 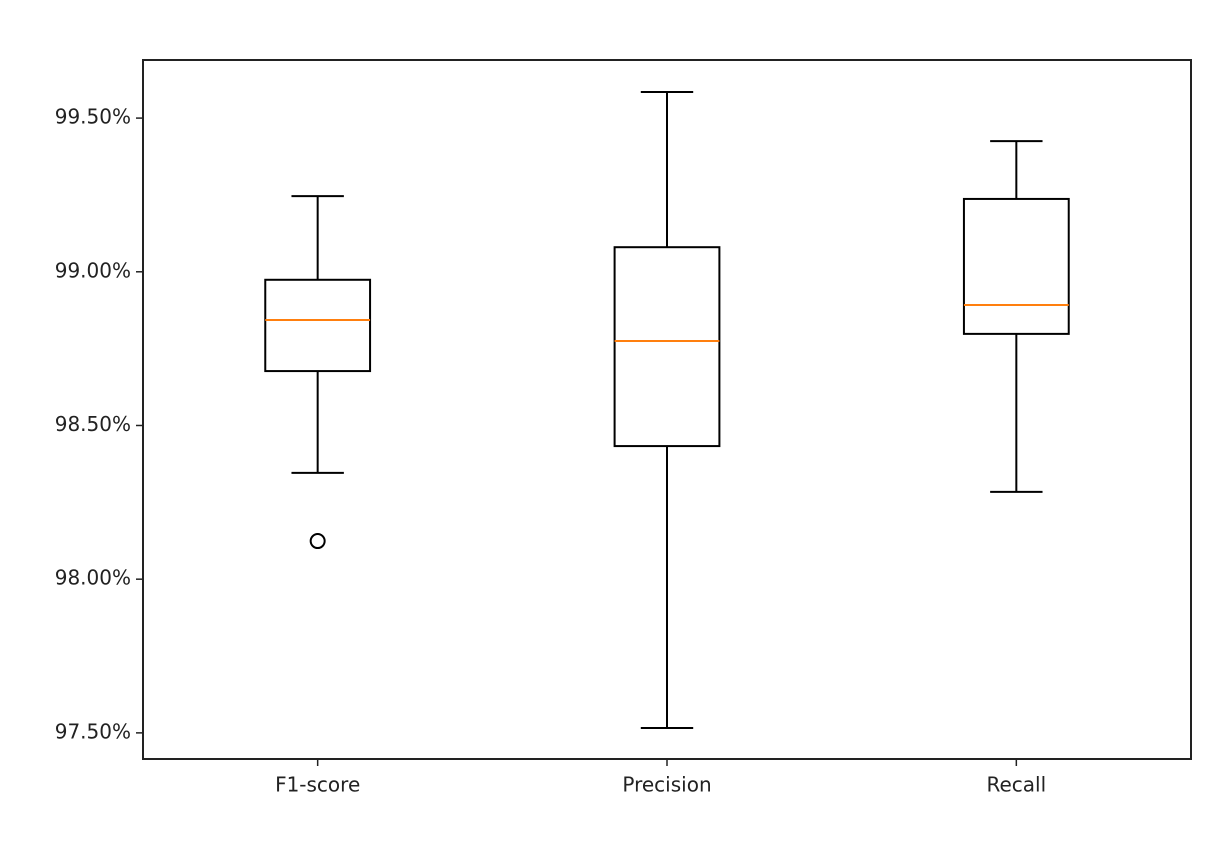 I want to click on y-tick-label: 99.50%, so click(x=93, y=117).